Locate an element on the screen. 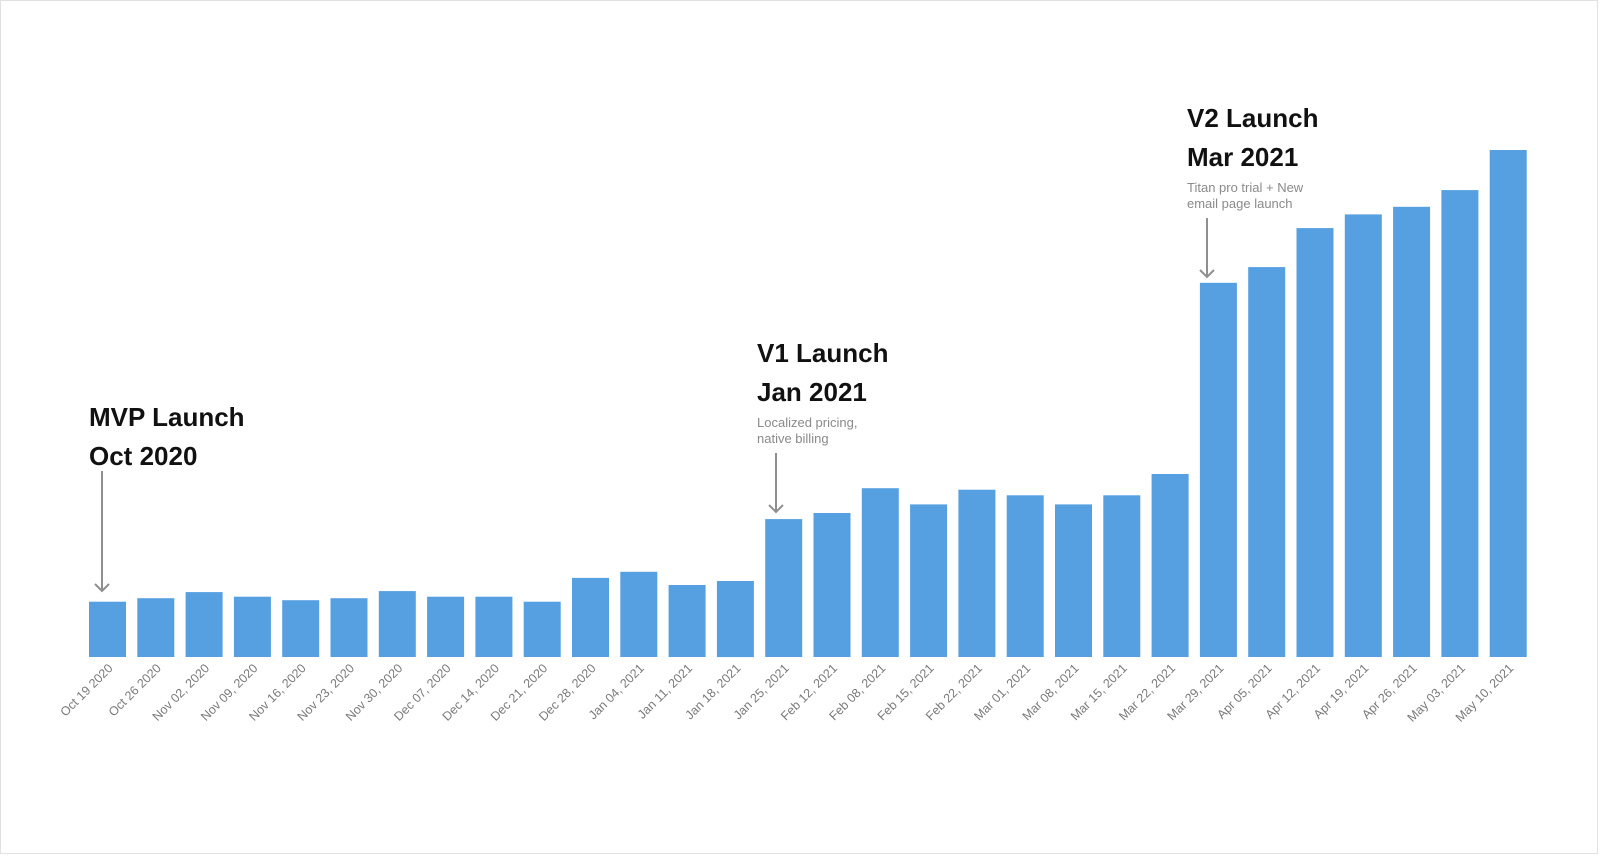  annotation-v2-arrow-head is located at coordinates (1207, 274).